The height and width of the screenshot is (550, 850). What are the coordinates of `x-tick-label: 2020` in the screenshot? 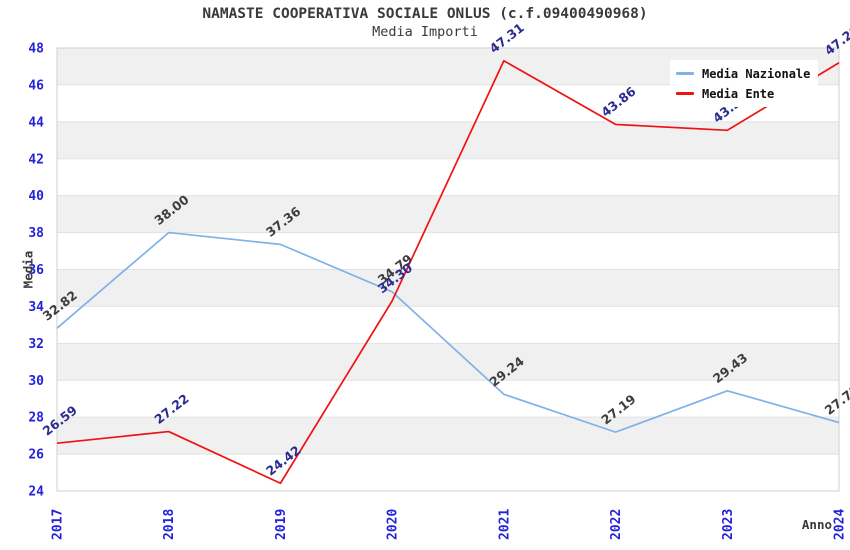 It's located at (393, 524).